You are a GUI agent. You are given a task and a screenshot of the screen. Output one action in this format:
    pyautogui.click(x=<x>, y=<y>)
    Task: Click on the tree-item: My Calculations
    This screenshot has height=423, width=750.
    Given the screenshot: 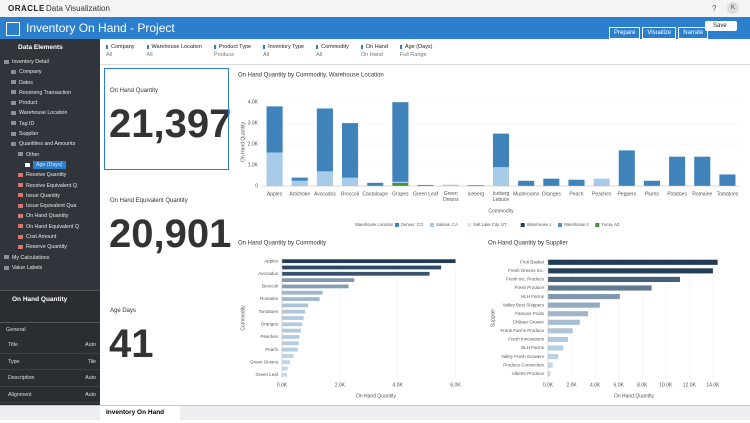 What is the action you would take?
    pyautogui.click(x=52, y=258)
    